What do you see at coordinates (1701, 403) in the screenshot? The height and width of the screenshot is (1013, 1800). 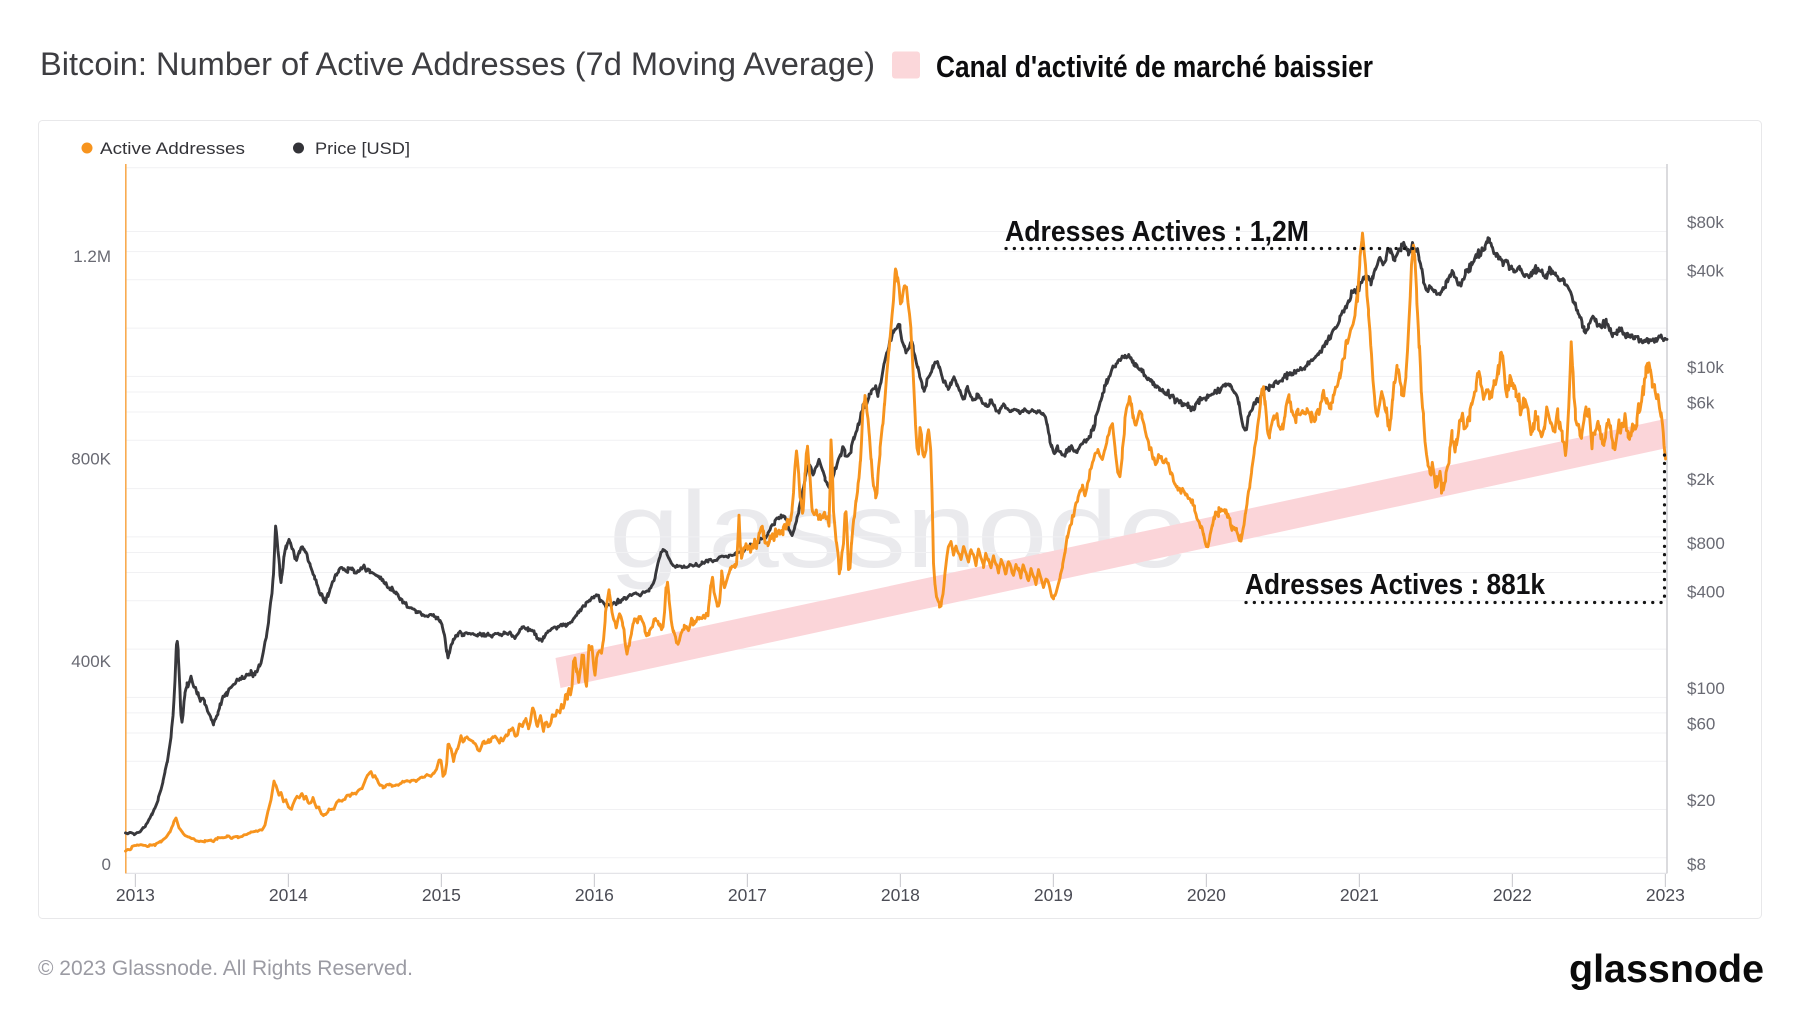 I see `svg-text: $6k` at bounding box center [1701, 403].